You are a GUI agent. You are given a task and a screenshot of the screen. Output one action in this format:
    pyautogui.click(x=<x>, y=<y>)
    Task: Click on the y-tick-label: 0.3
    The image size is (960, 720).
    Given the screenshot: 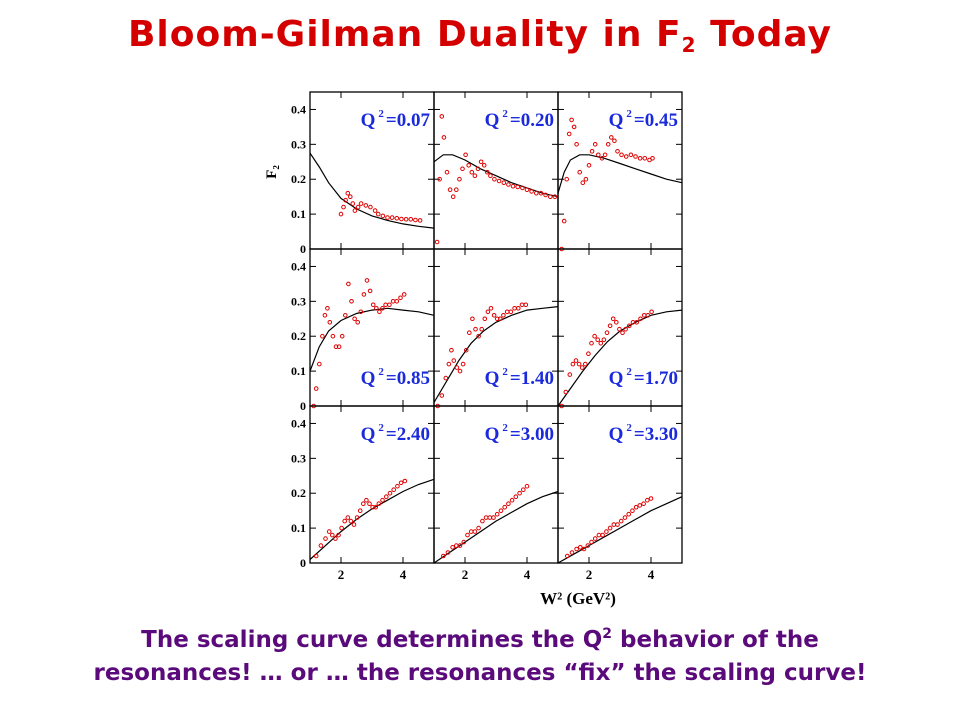 What is the action you would take?
    pyautogui.click(x=298, y=144)
    